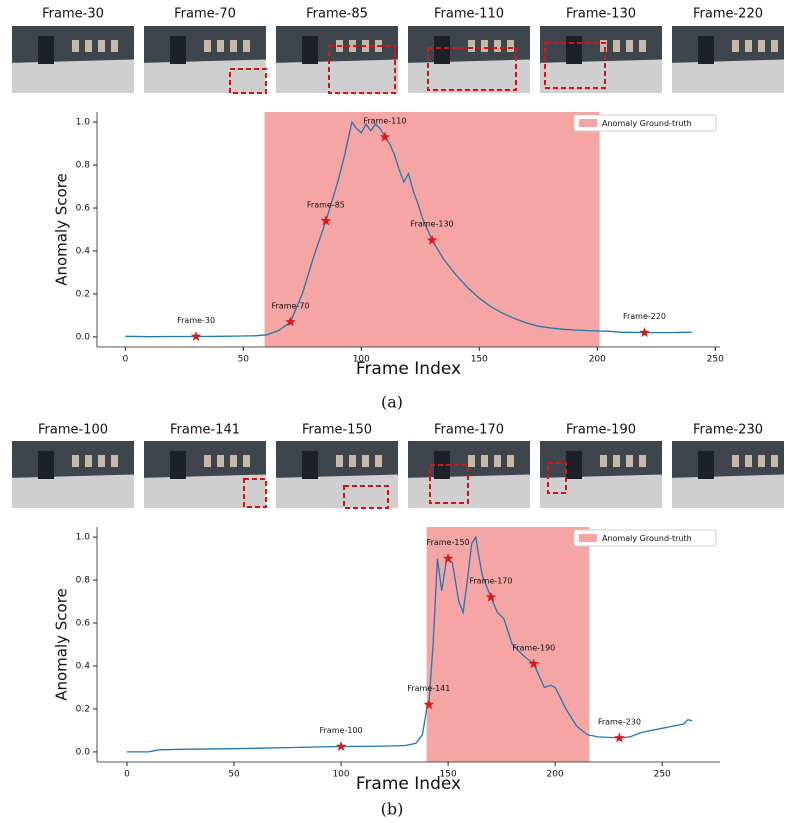 The width and height of the screenshot is (785, 823). I want to click on x-tick-label: 200, so click(597, 360).